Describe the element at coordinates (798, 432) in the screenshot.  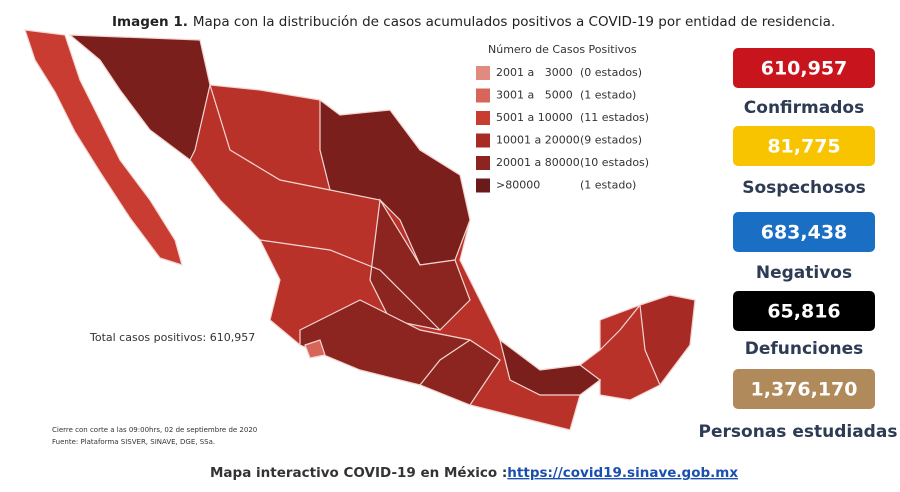
I see `stat-label: Personas estudiadas` at that location.